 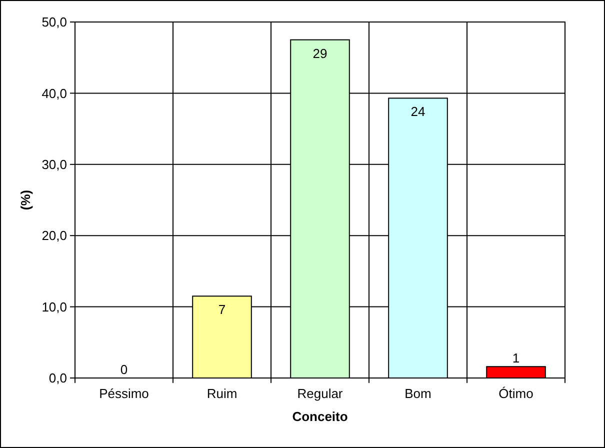 I want to click on y-tick-label: 20,0, so click(x=54, y=236).